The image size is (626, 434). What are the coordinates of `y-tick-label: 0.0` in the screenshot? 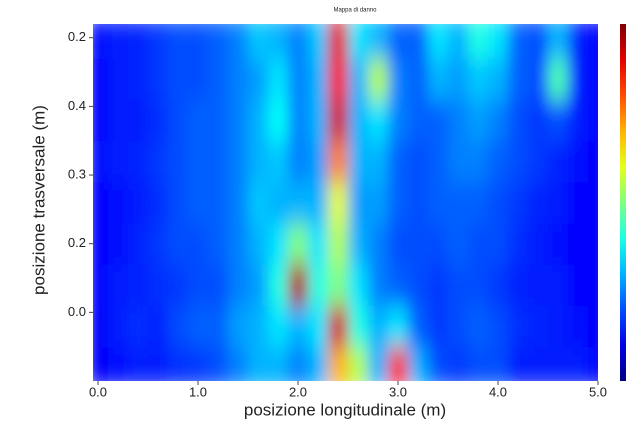 It's located at (77, 311).